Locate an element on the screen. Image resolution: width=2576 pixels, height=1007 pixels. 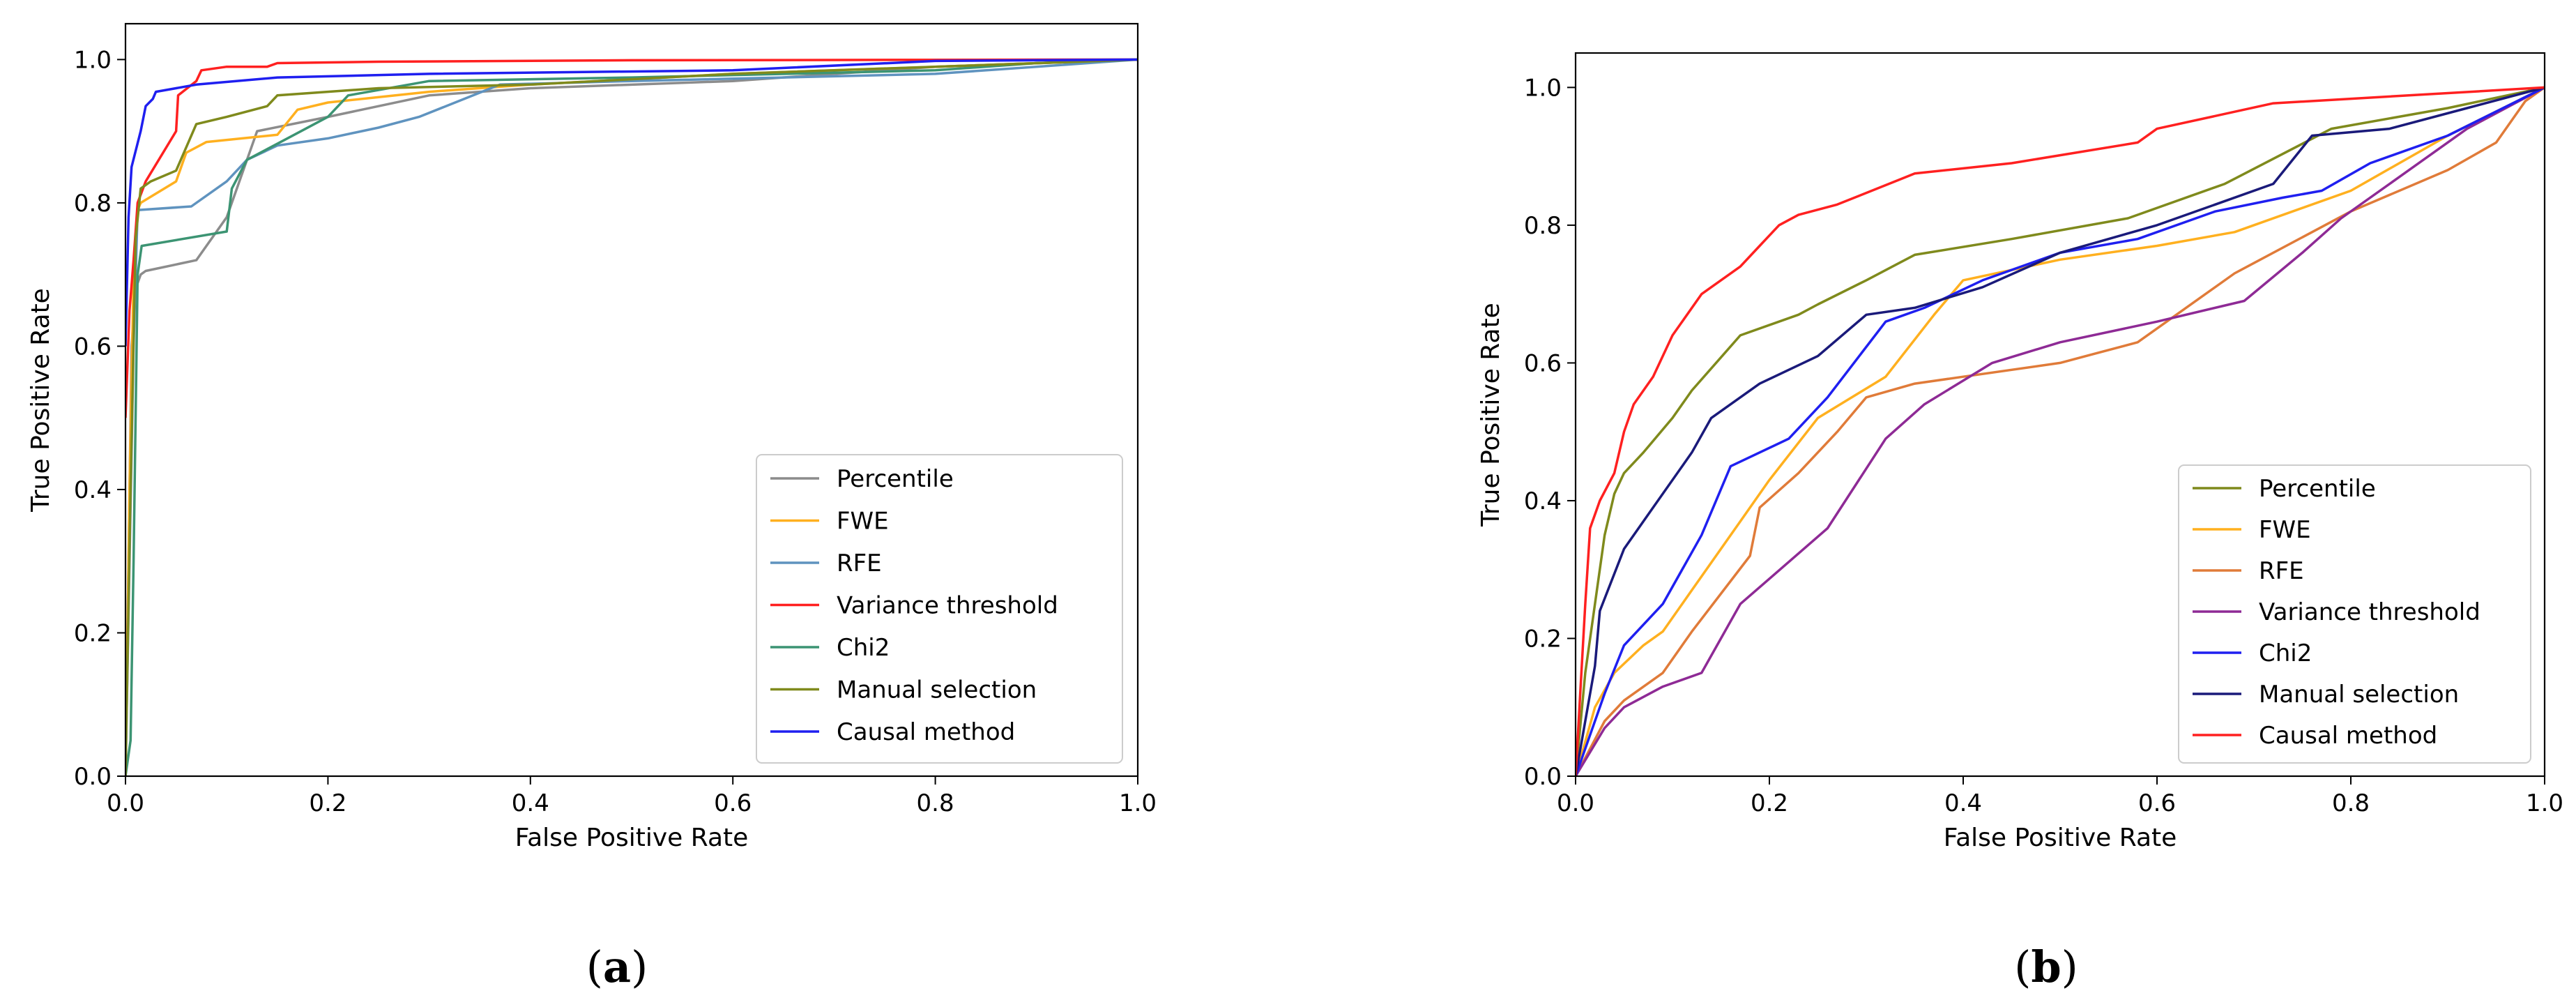
panel-label-letter: b is located at coordinates (2046, 966).